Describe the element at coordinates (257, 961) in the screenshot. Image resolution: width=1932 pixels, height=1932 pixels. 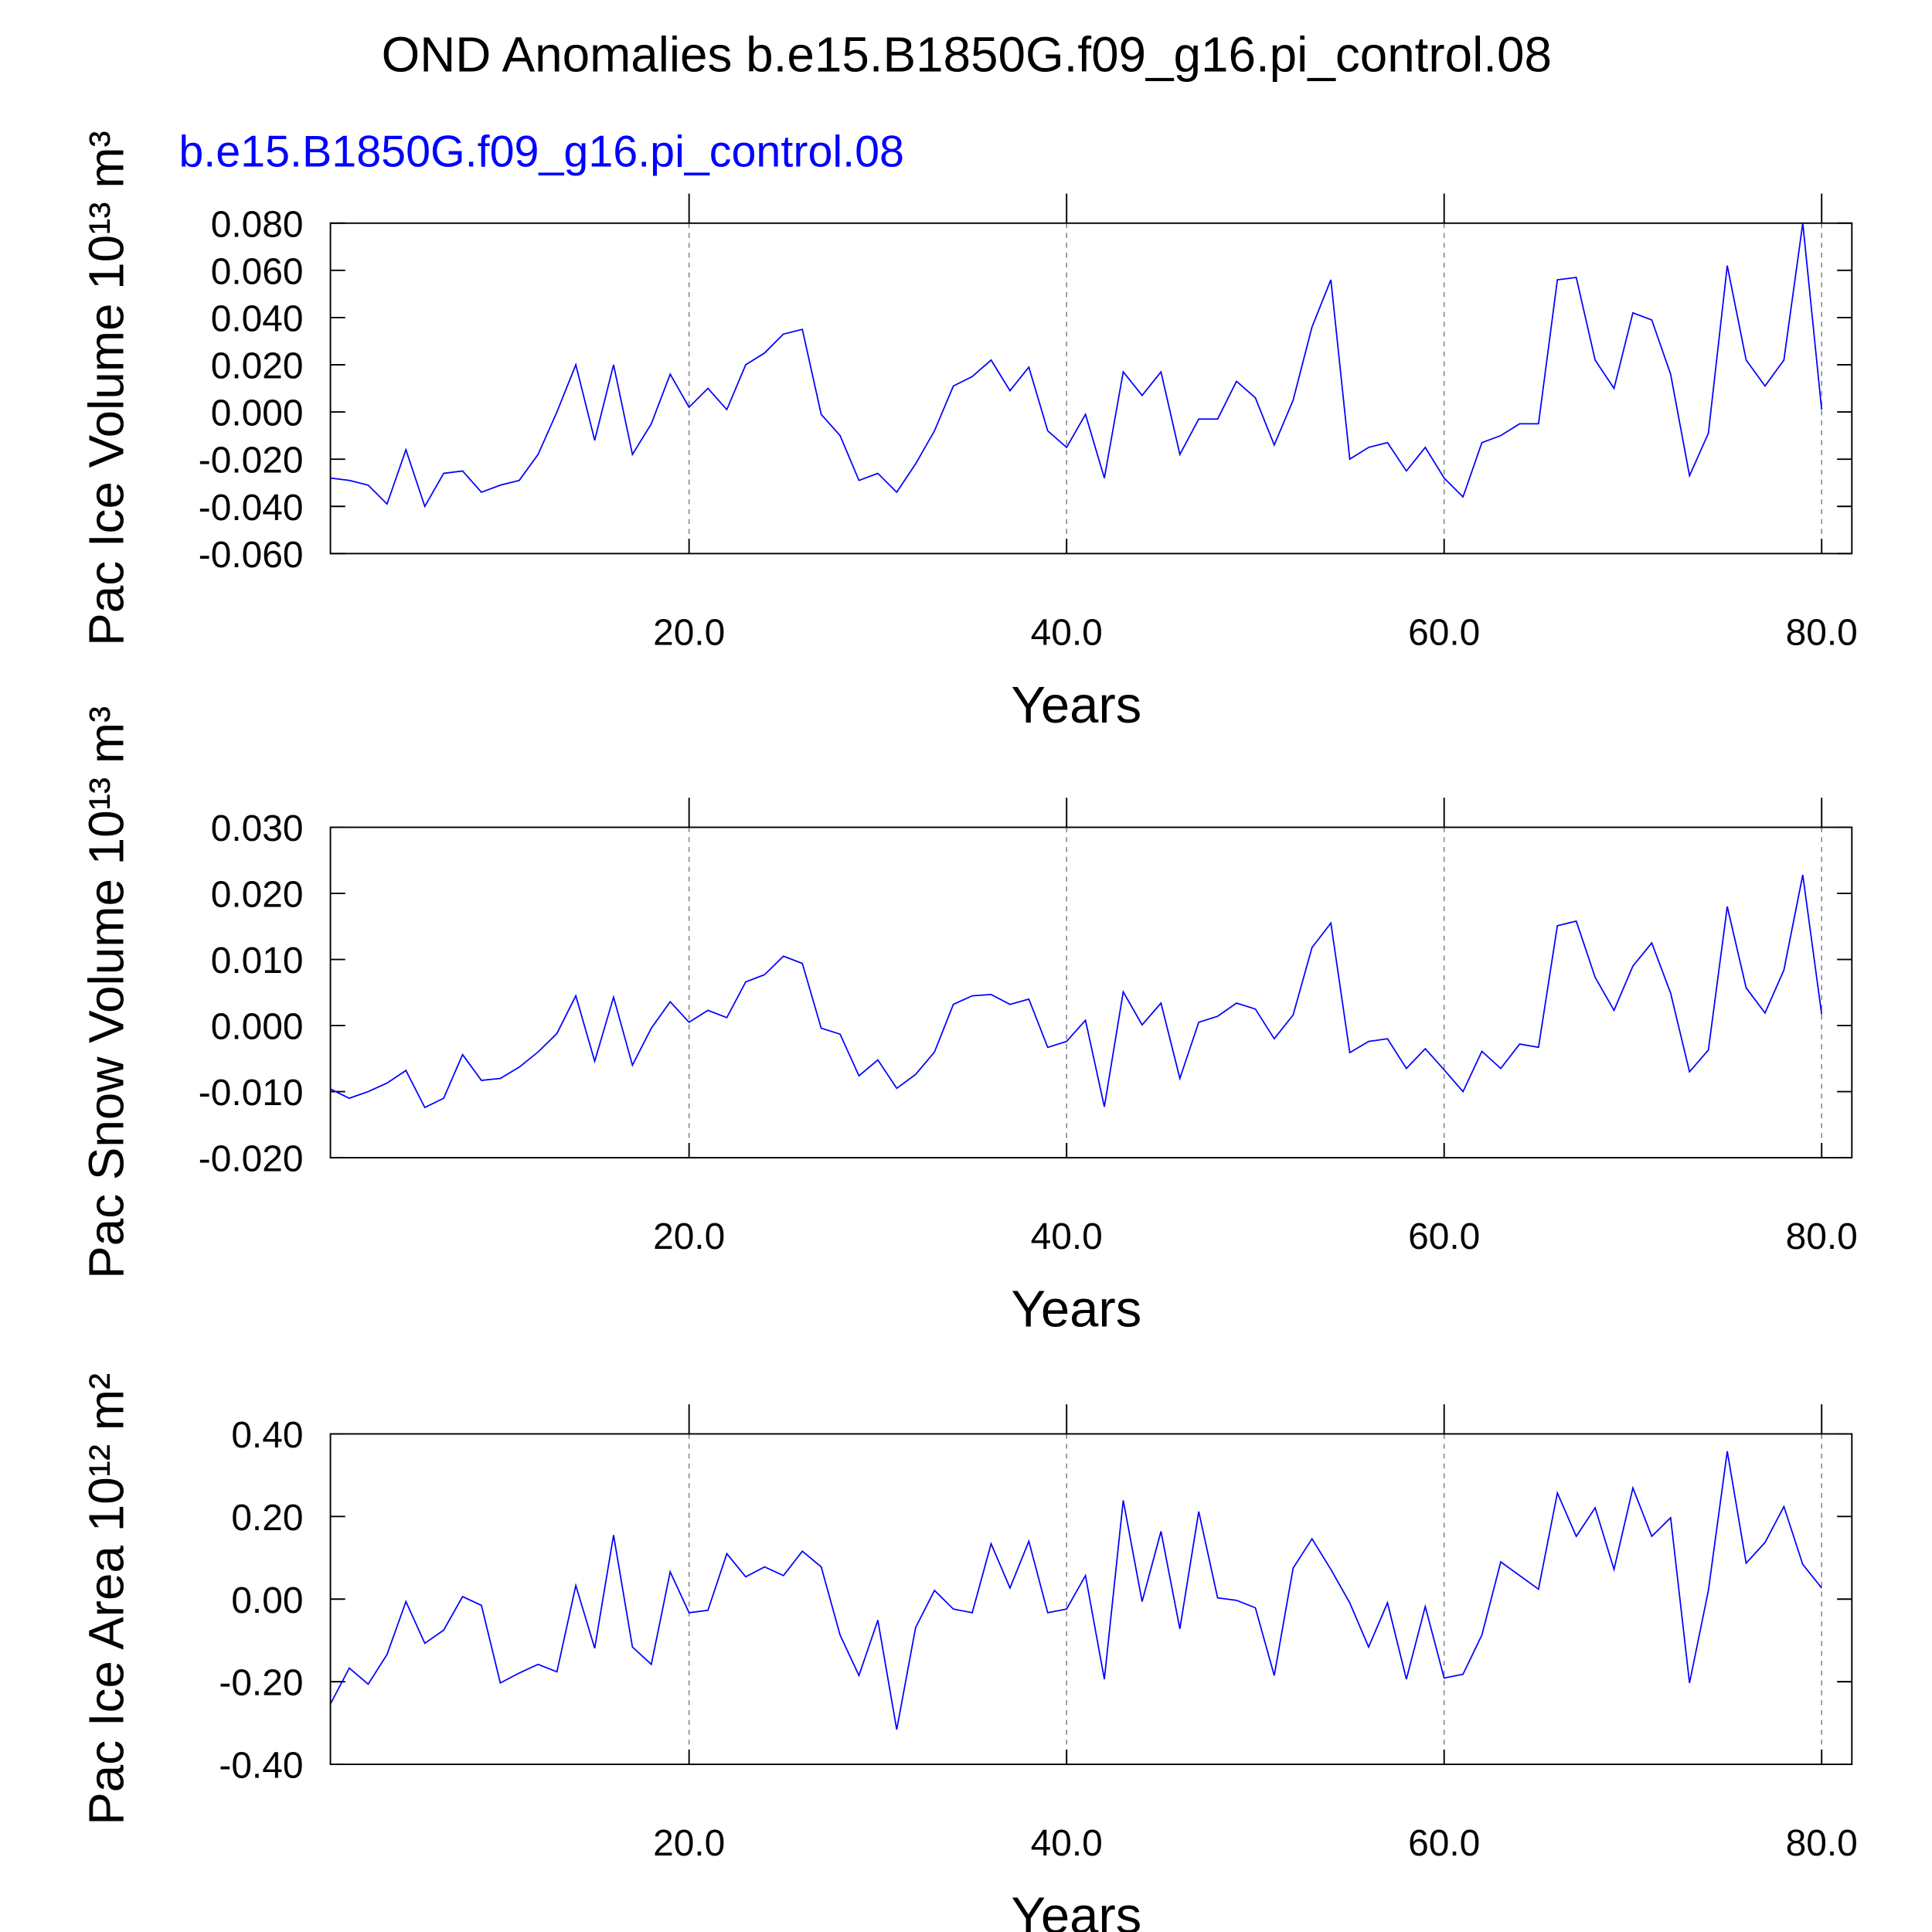
I see `y-tick-label: 0.010` at that location.